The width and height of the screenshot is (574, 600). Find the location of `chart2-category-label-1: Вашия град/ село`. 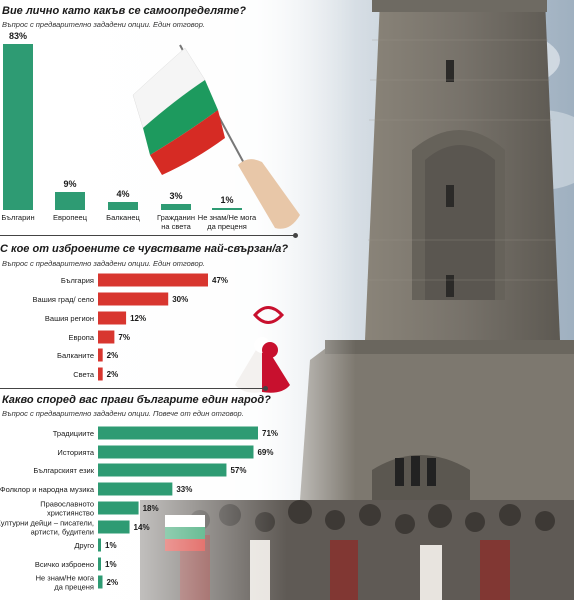

chart2-category-label-1: Вашия град/ село is located at coordinates (63, 299).